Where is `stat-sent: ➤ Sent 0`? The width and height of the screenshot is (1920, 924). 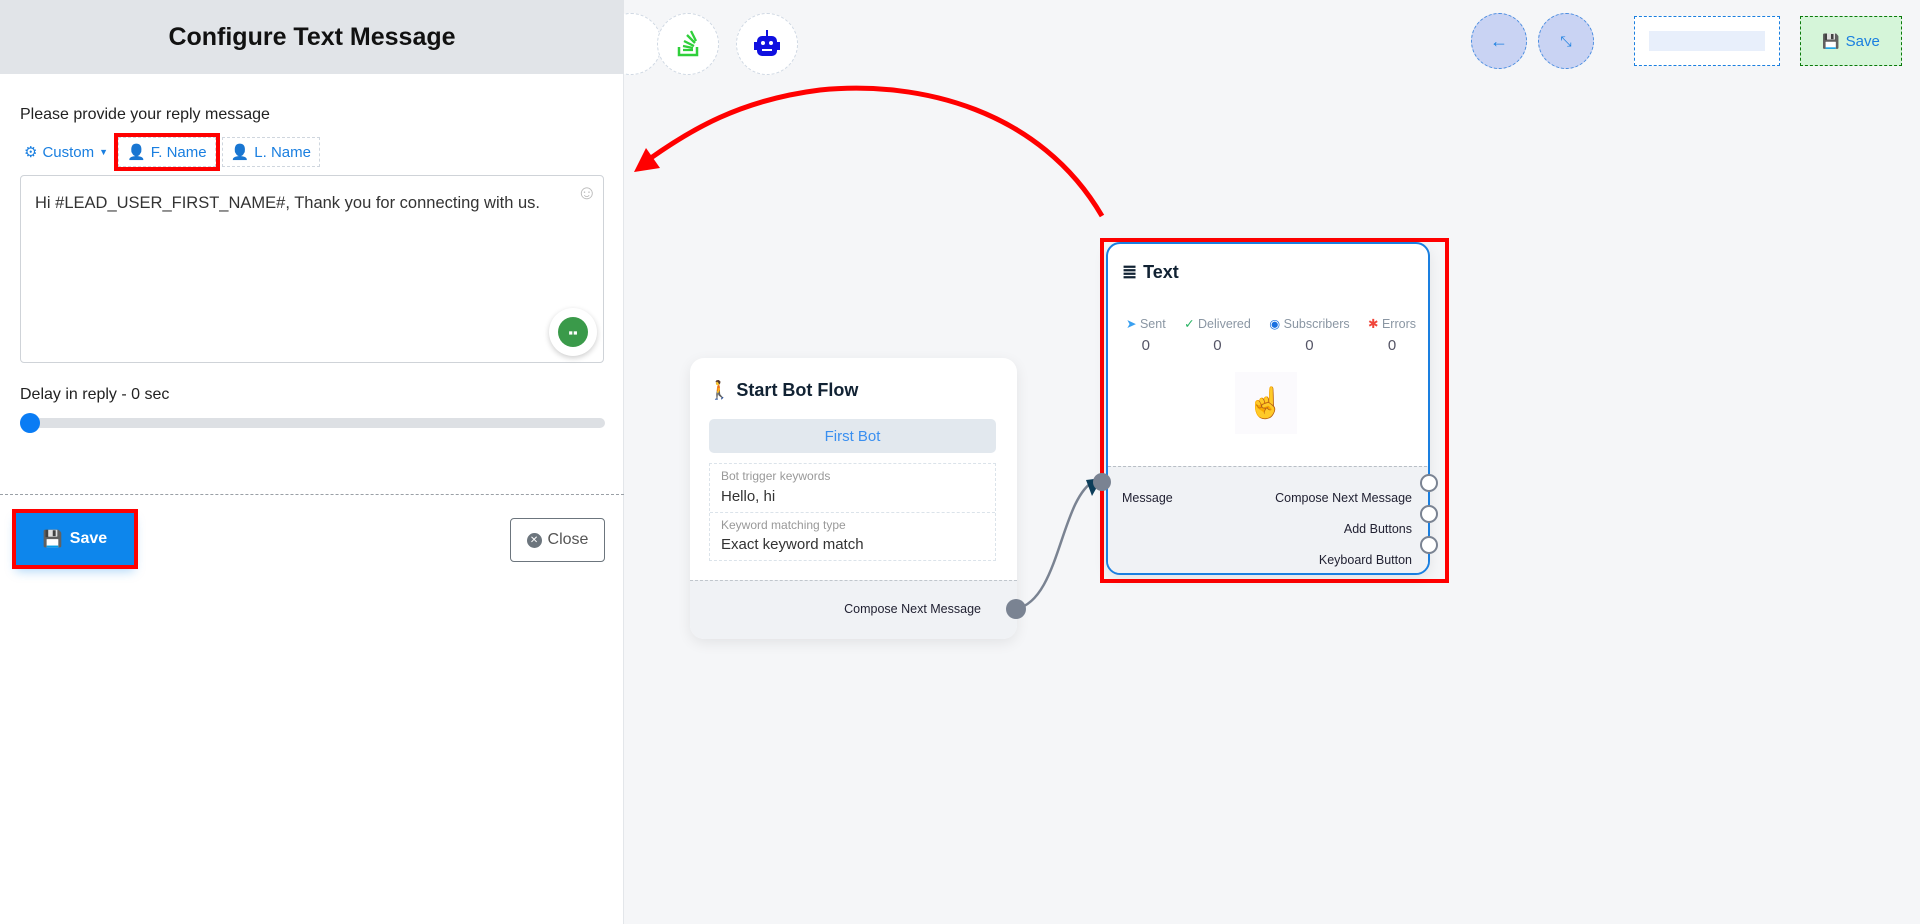
stat-sent: ➤ Sent 0 is located at coordinates (1146, 335).